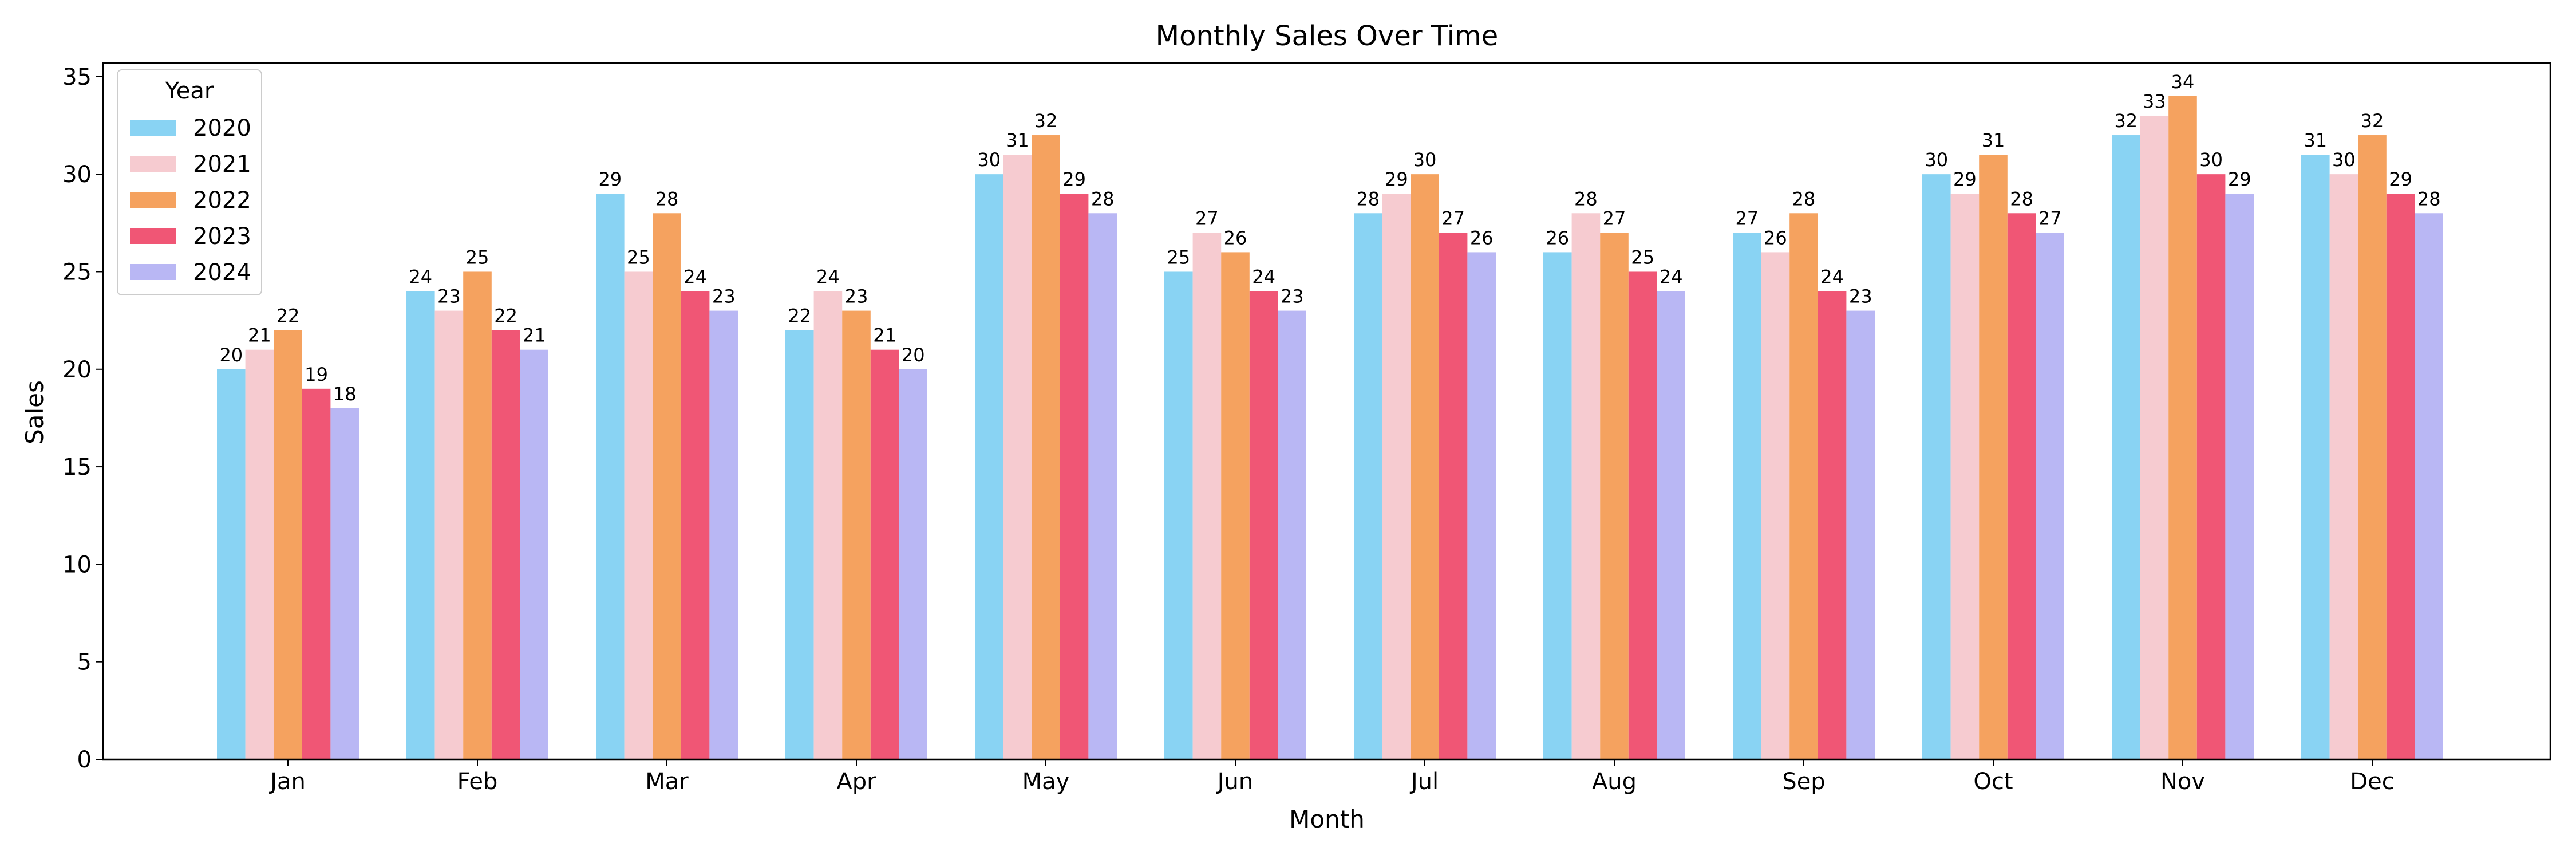 This screenshot has height=859, width=2576. What do you see at coordinates (2372, 782) in the screenshot?
I see `x-tick-label: Dec` at bounding box center [2372, 782].